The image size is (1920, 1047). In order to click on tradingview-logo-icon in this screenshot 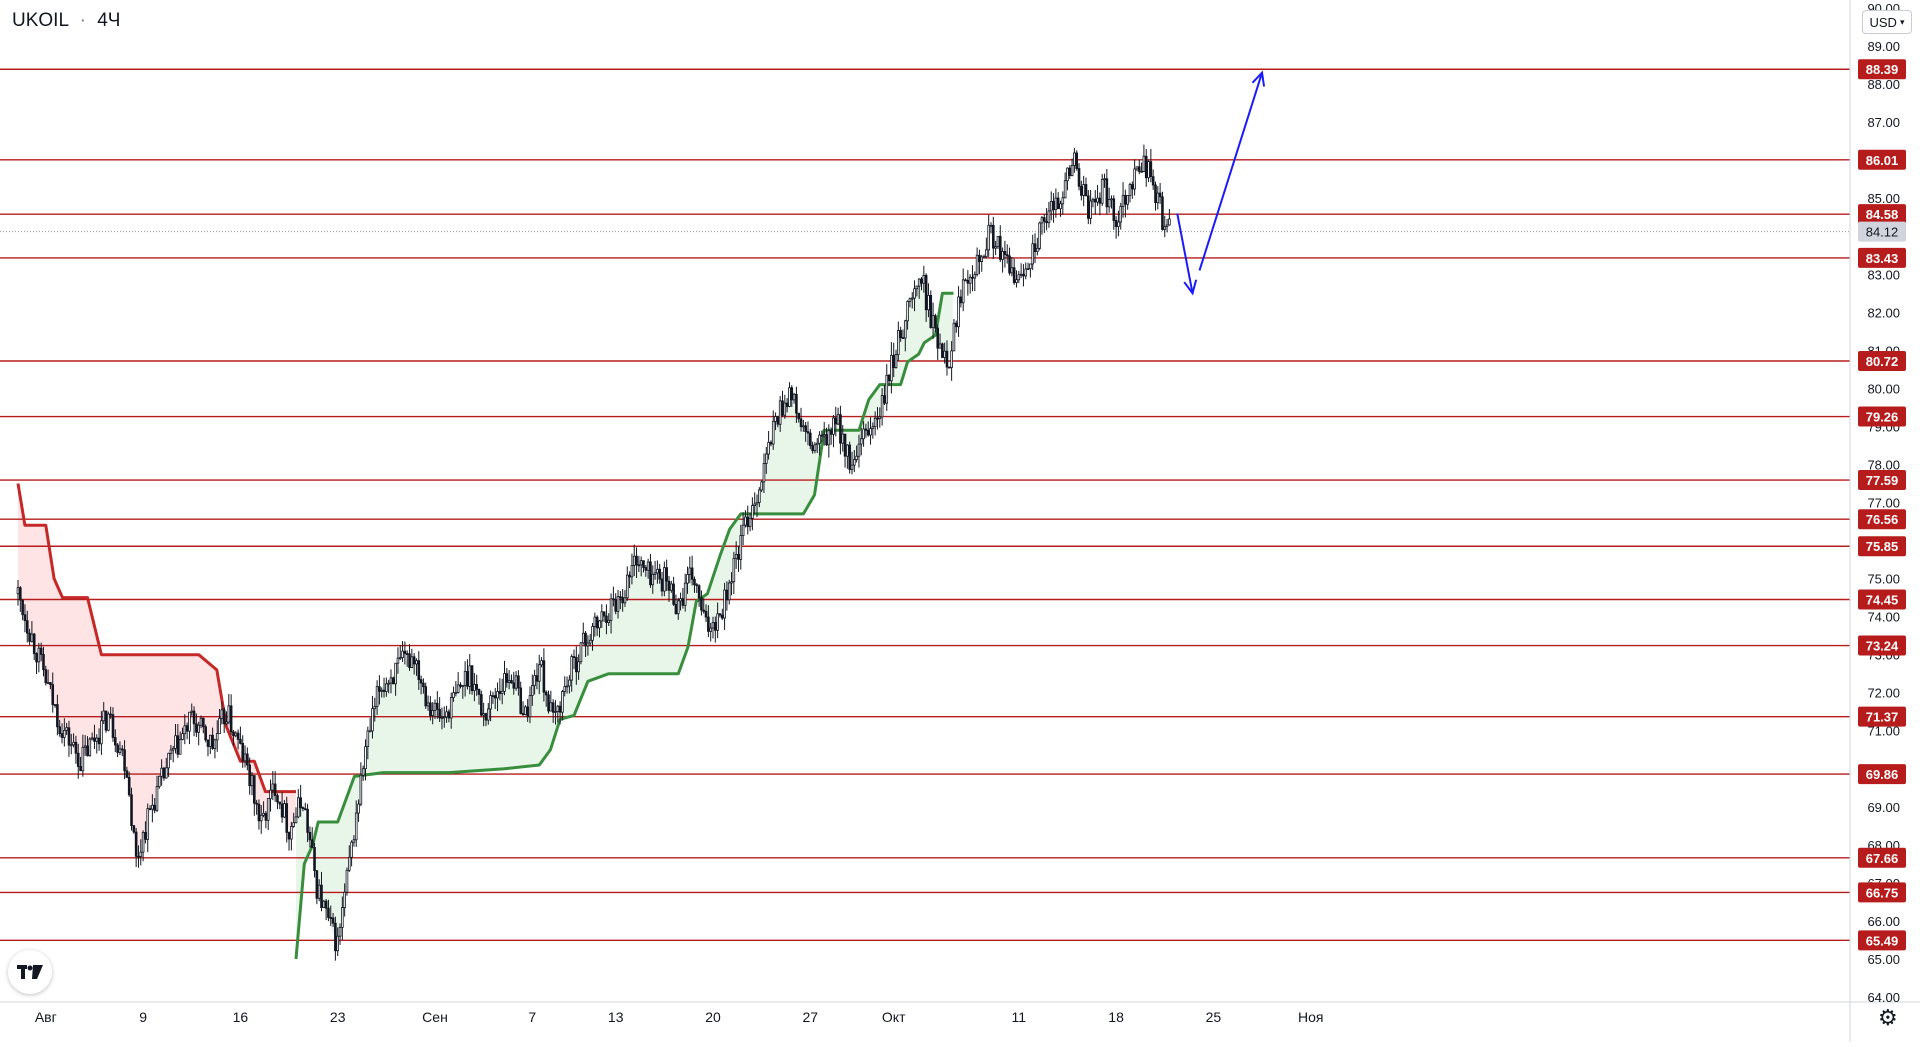, I will do `click(30, 972)`.